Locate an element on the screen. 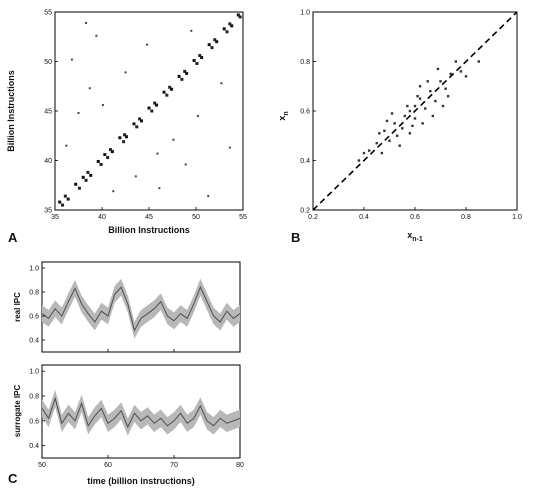  panel-c-bottom-ticks: 50 60 70 80 0.4 0.6 0.8 1.0 is located at coordinates (136, 419).